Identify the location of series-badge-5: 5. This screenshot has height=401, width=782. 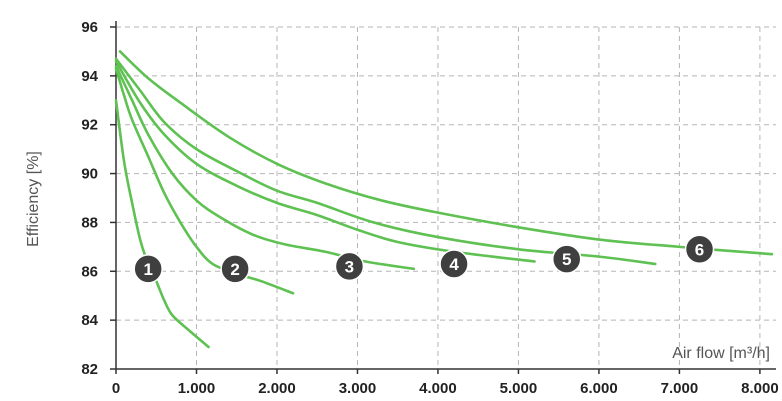
(566, 259).